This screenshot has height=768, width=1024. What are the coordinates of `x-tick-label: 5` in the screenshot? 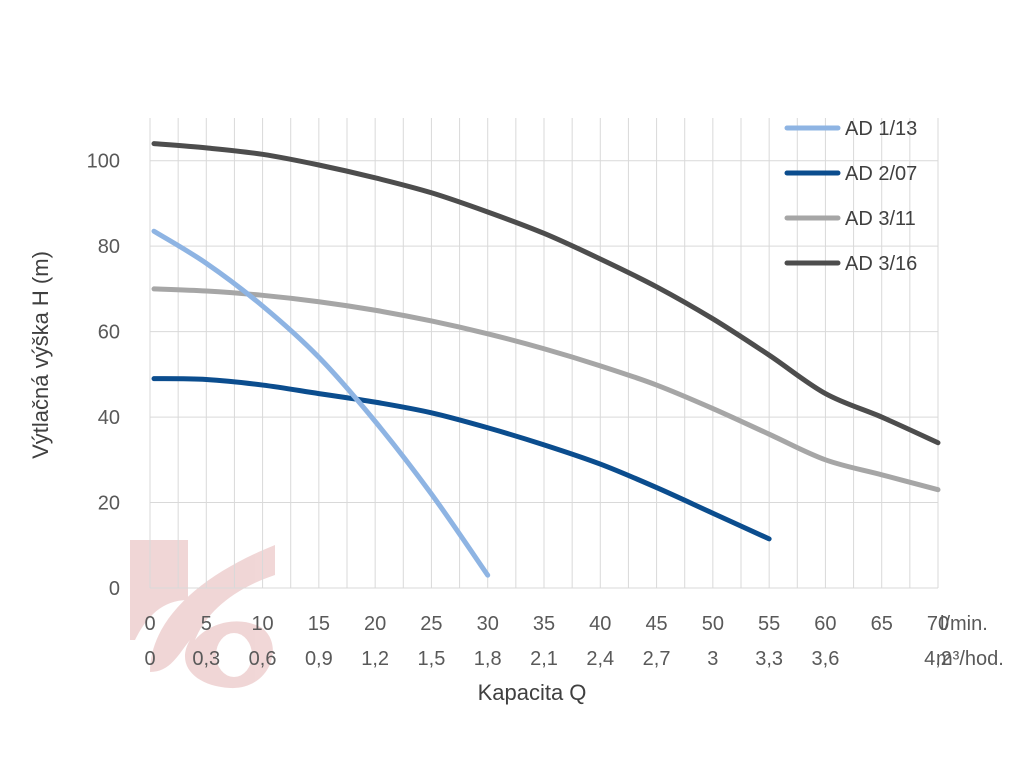 It's located at (206, 624).